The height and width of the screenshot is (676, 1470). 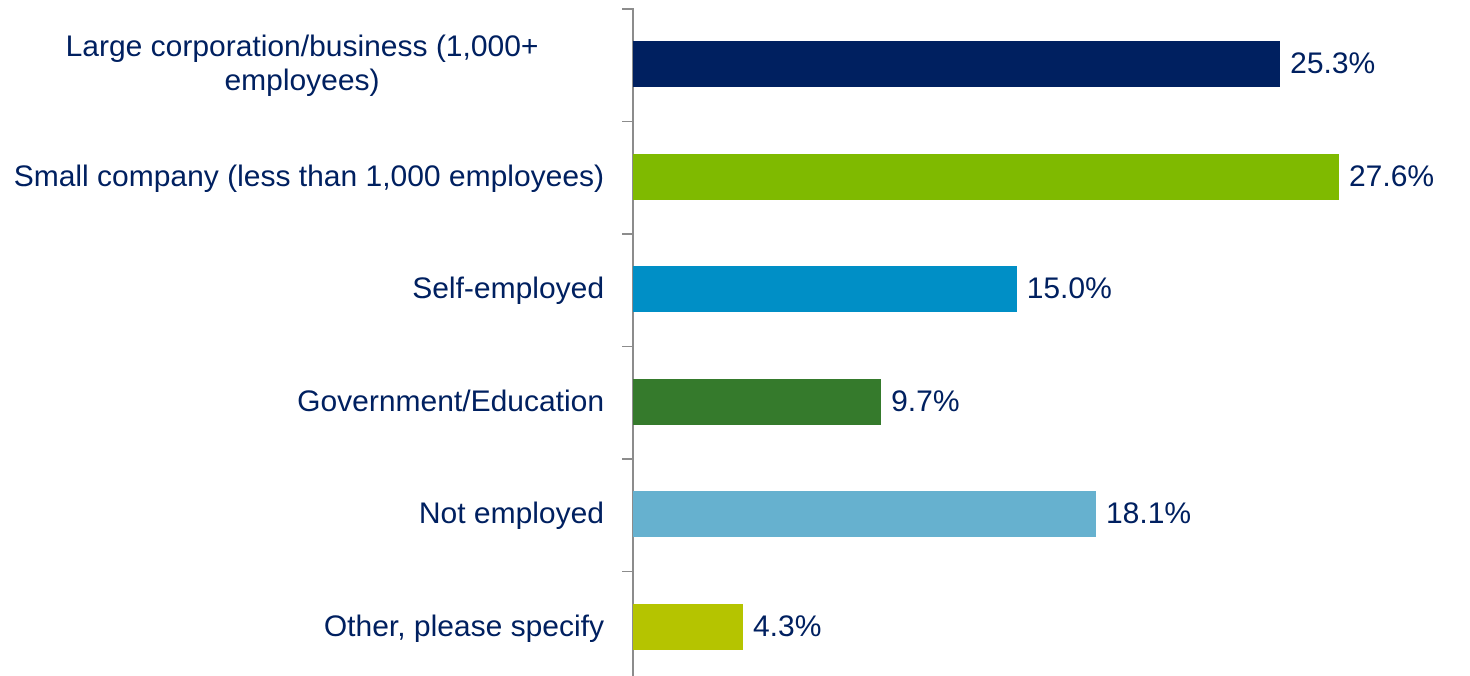 I want to click on value-label: 18.1%, so click(x=1148, y=514).